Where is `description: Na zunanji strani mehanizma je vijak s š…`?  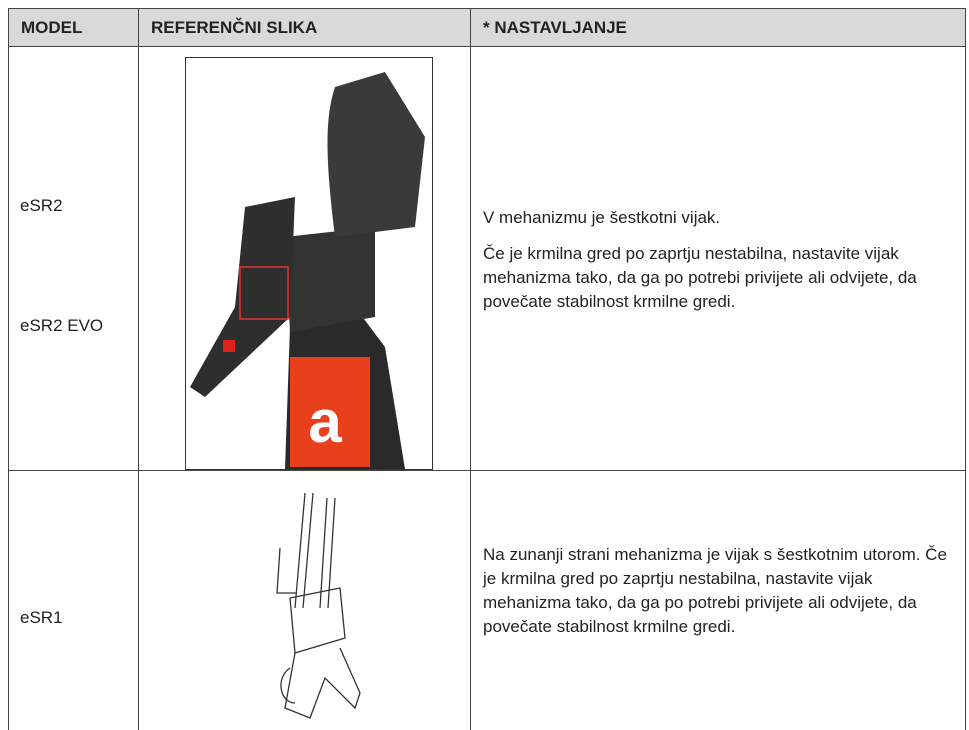
description: Na zunanji strani mehanizma je vijak s š… is located at coordinates (721, 597).